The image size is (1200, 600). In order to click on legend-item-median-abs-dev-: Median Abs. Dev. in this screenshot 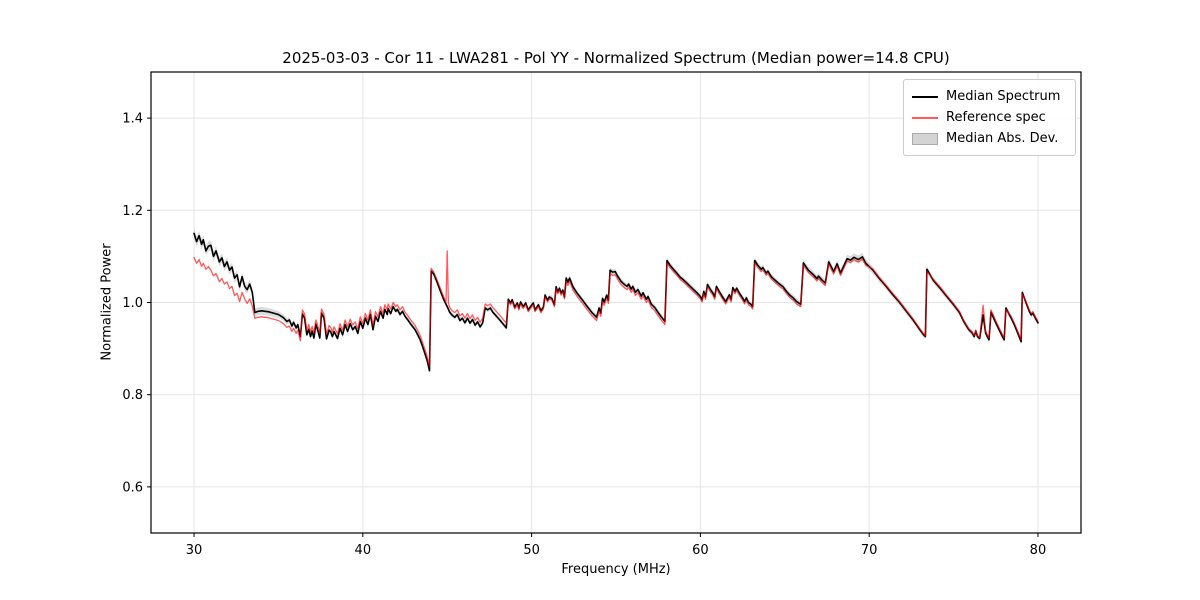, I will do `click(988, 138)`.